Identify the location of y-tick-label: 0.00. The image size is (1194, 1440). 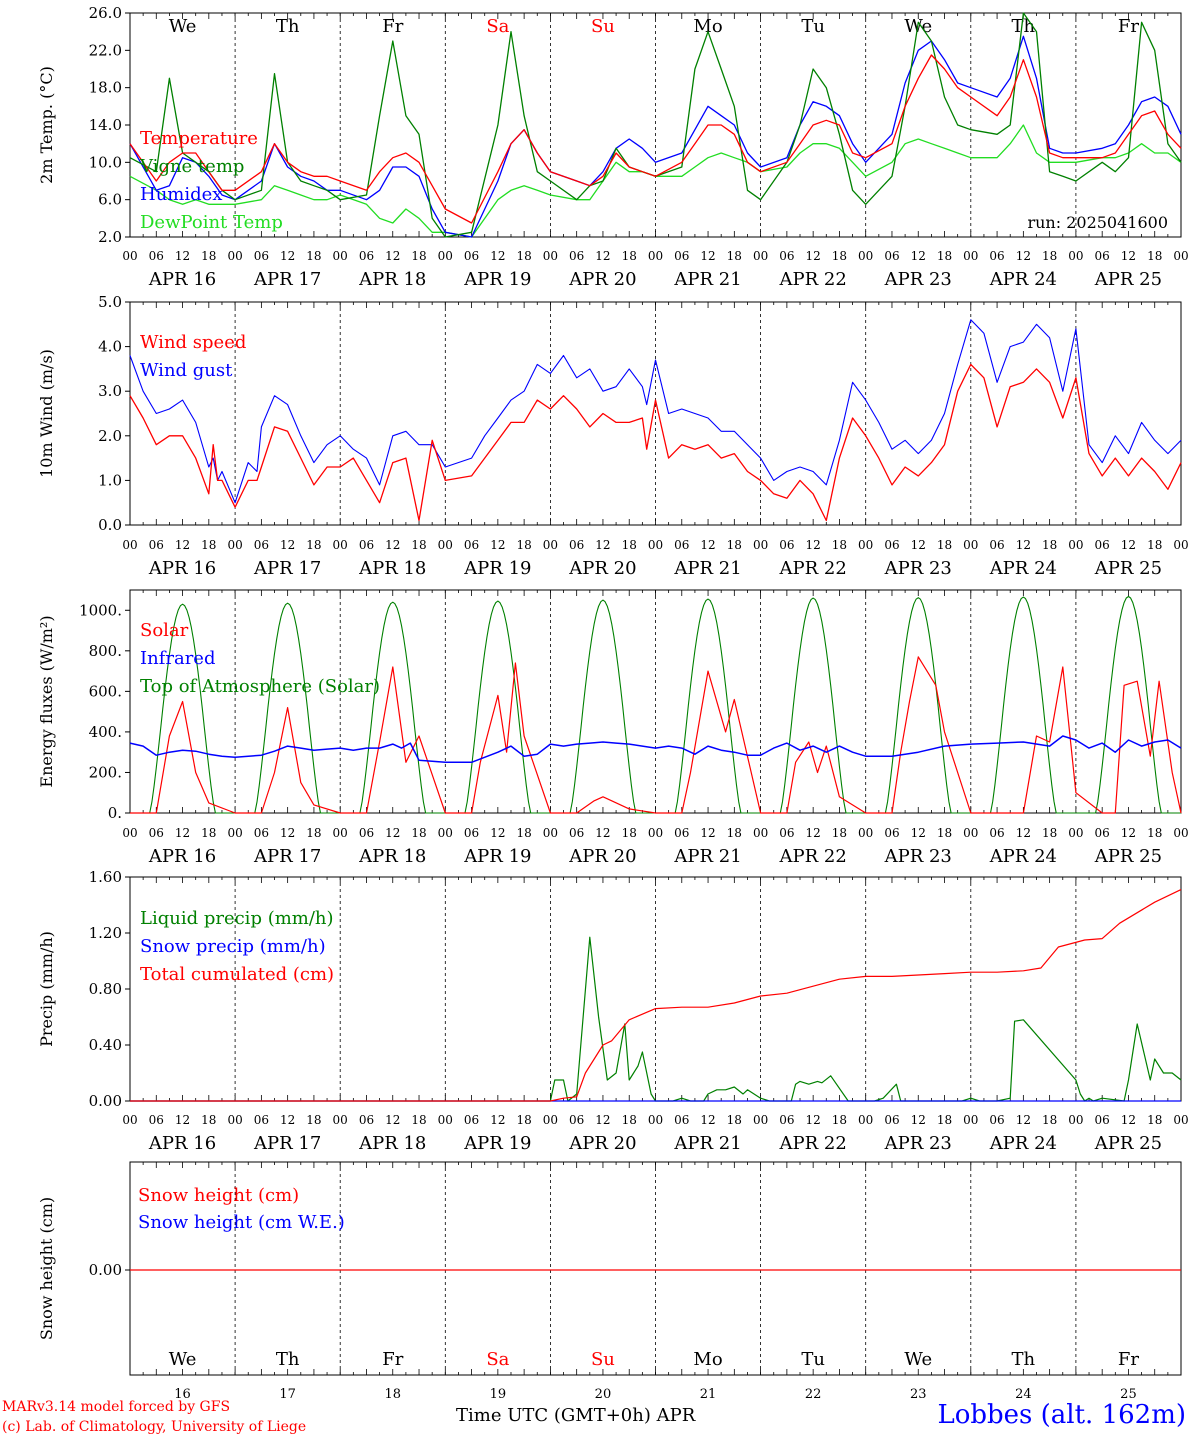
(105, 1101).